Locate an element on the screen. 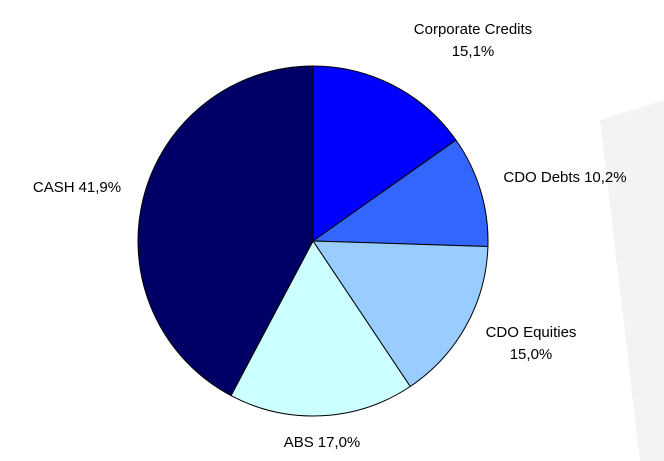  slice-value: 10,2% is located at coordinates (605, 177).